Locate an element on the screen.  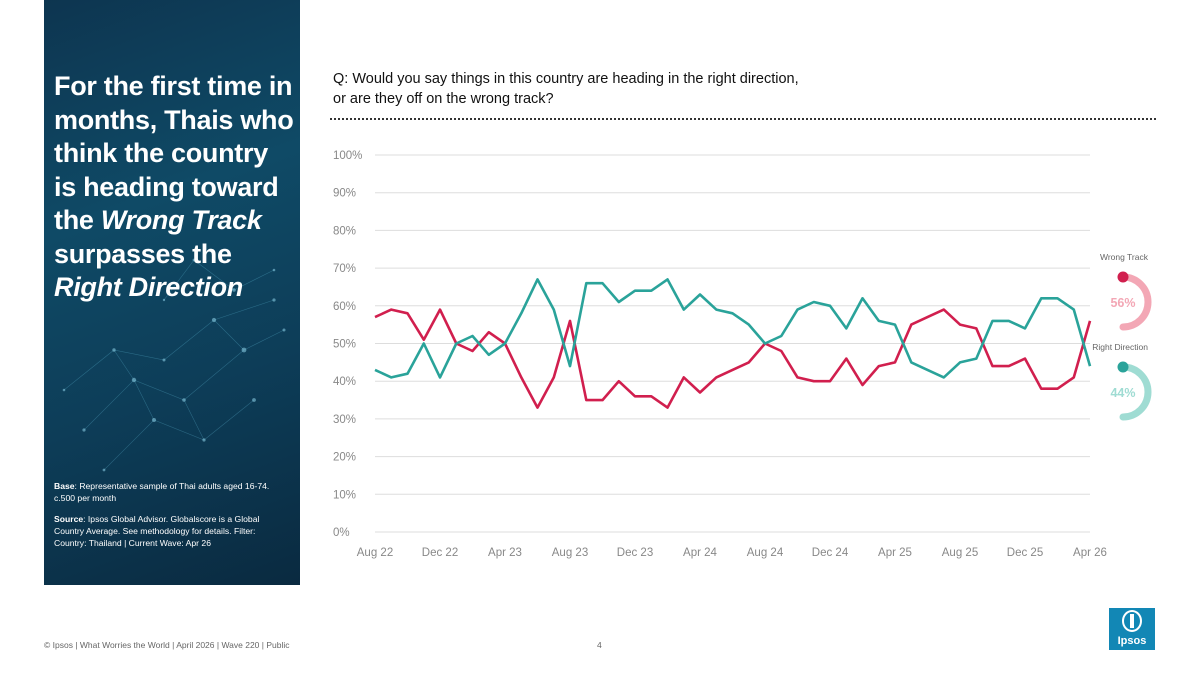
base-label: Base is located at coordinates (64, 486).